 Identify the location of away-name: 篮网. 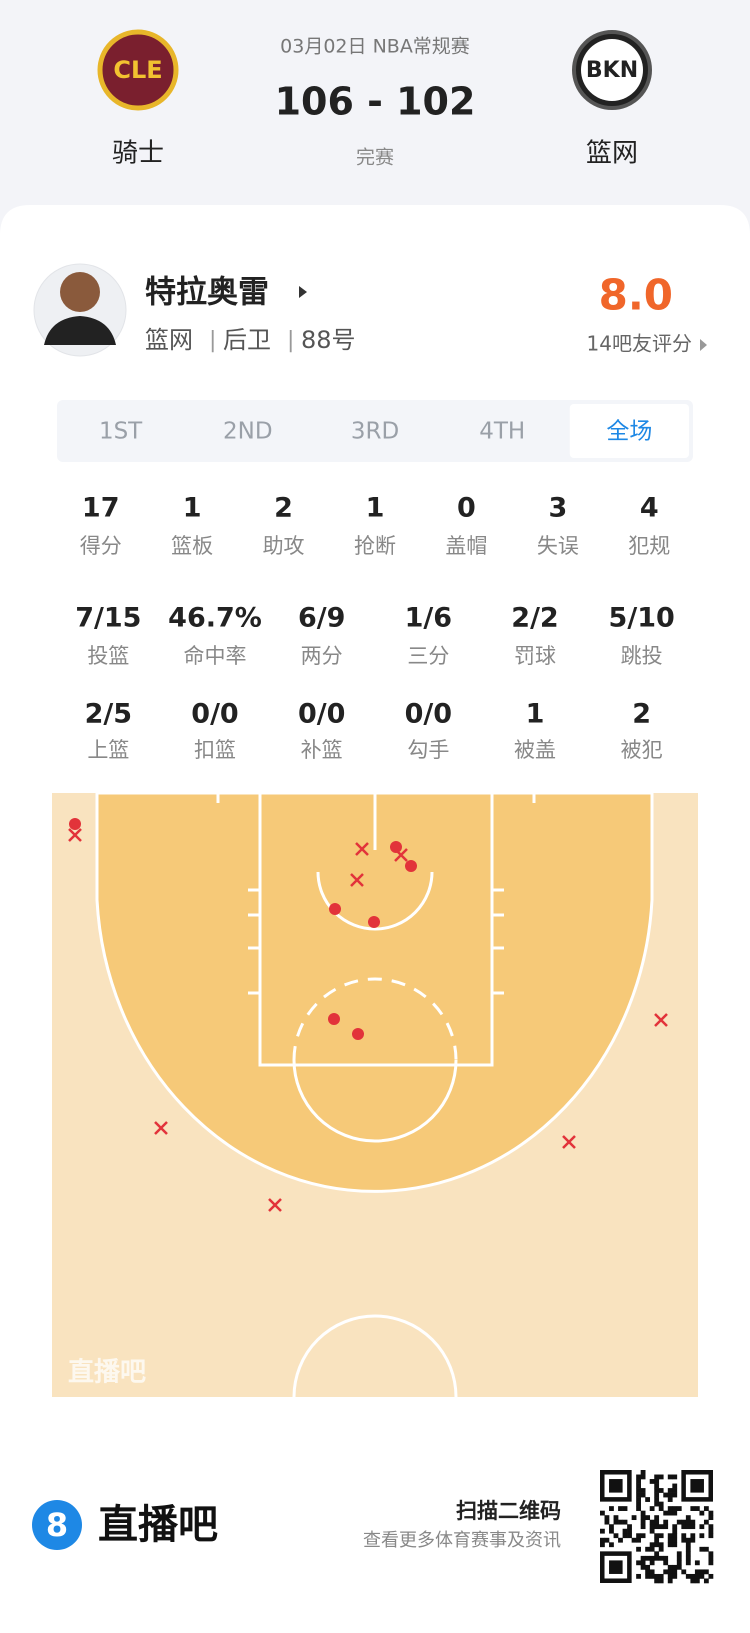
(612, 154).